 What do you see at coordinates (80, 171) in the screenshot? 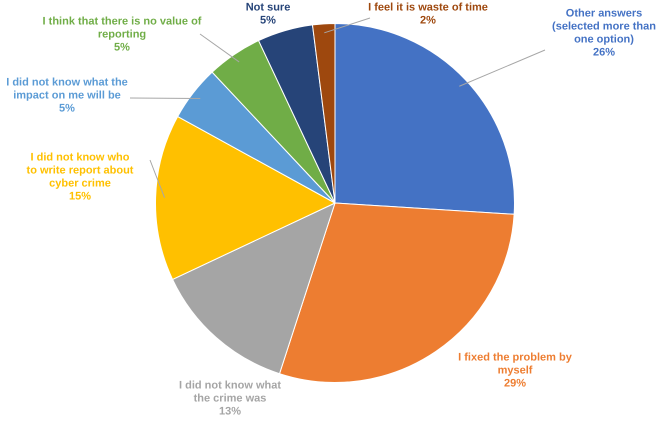
I see `slice-label: I did not know who to write report about cyber crime` at bounding box center [80, 171].